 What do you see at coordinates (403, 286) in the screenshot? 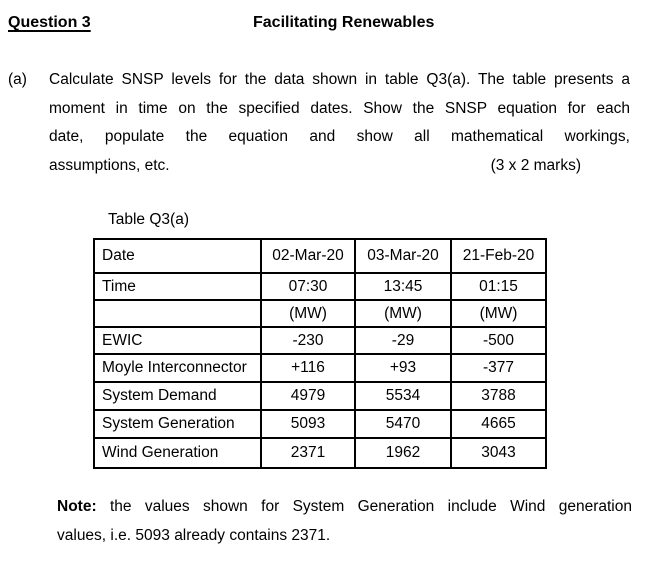
I see `value-cell: 13:45` at bounding box center [403, 286].